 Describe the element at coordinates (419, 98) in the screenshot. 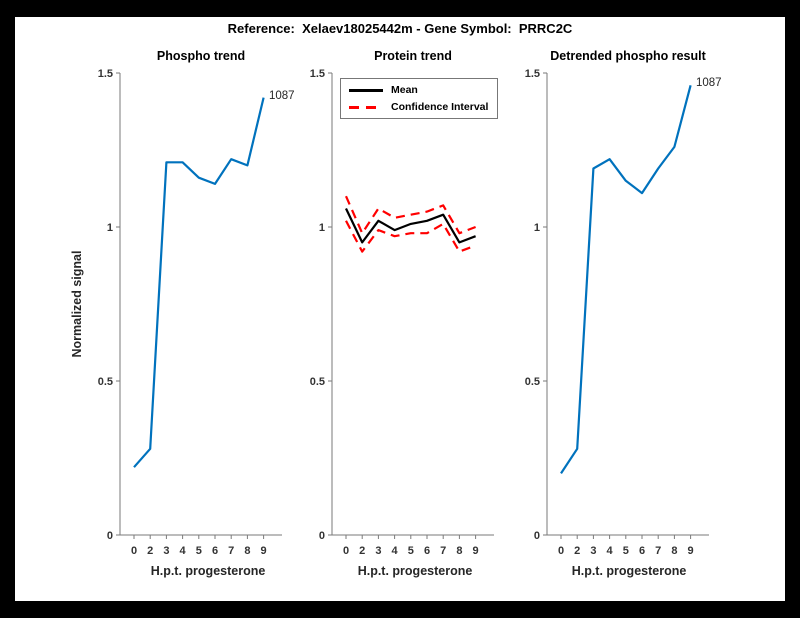

I see `legend-box: Mean Confidence Interval` at that location.